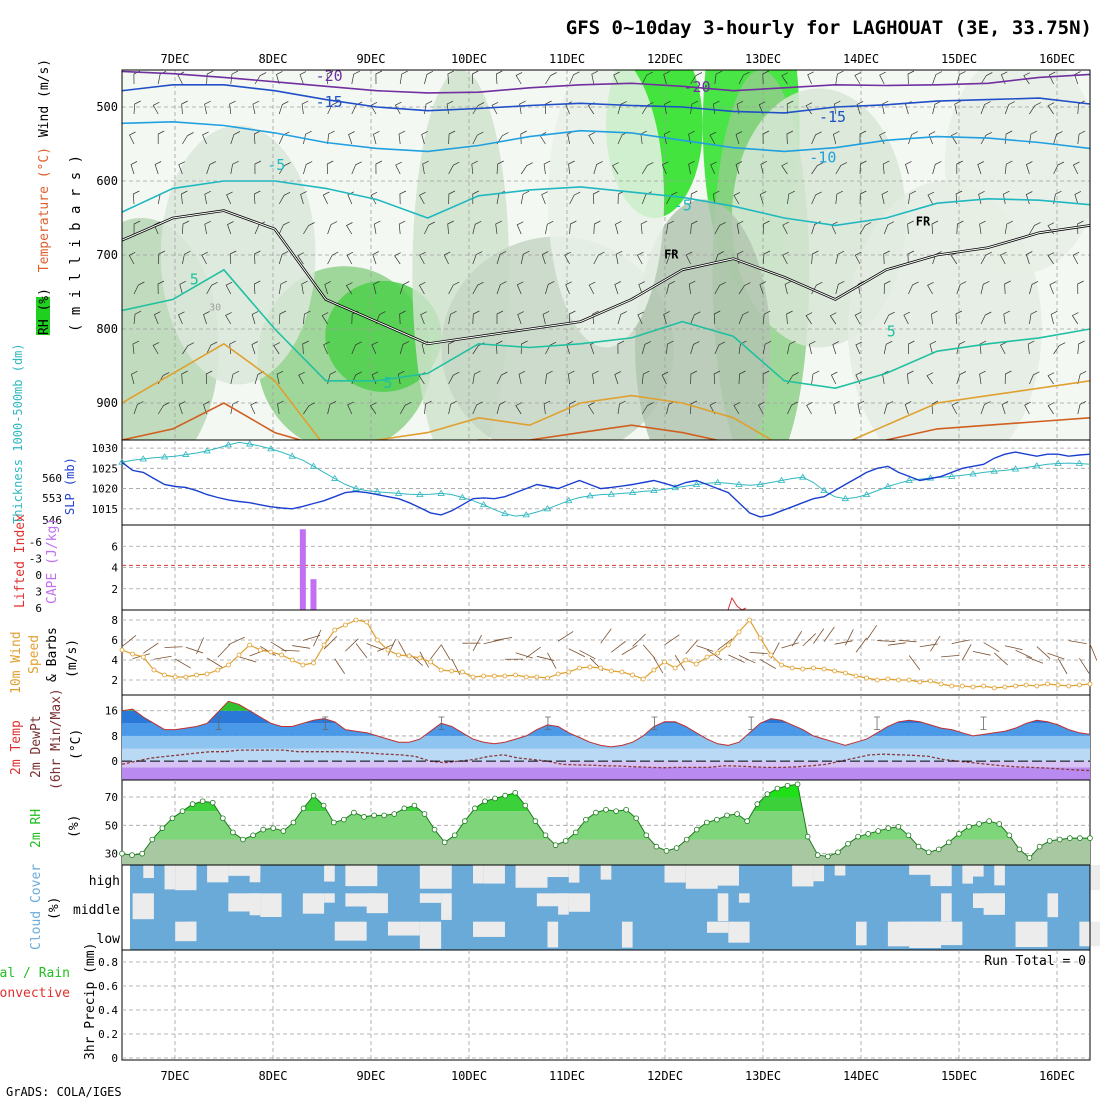 The image size is (1100, 1100). I want to click on slp-ytick-label: 1015, so click(105, 509).